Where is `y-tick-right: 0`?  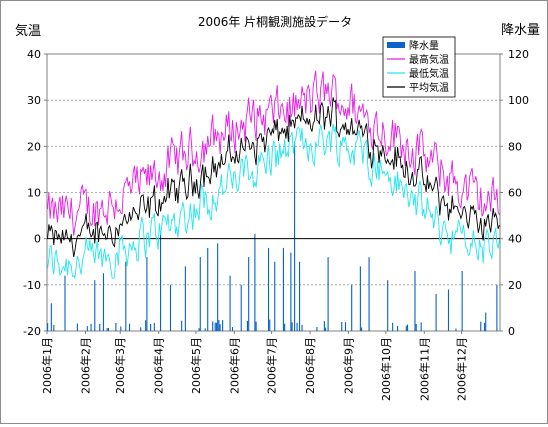 y-tick-right: 0 is located at coordinates (511, 331).